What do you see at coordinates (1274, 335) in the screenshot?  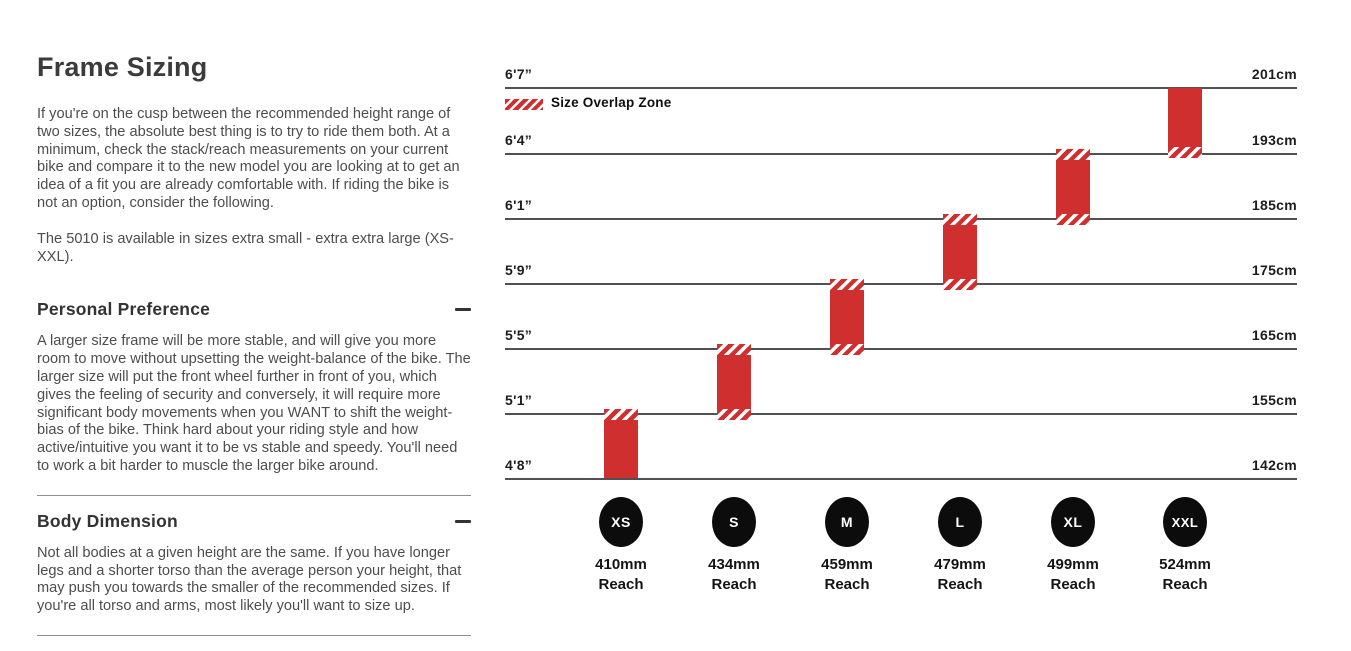 I see `height-label-metric: 165cm` at bounding box center [1274, 335].